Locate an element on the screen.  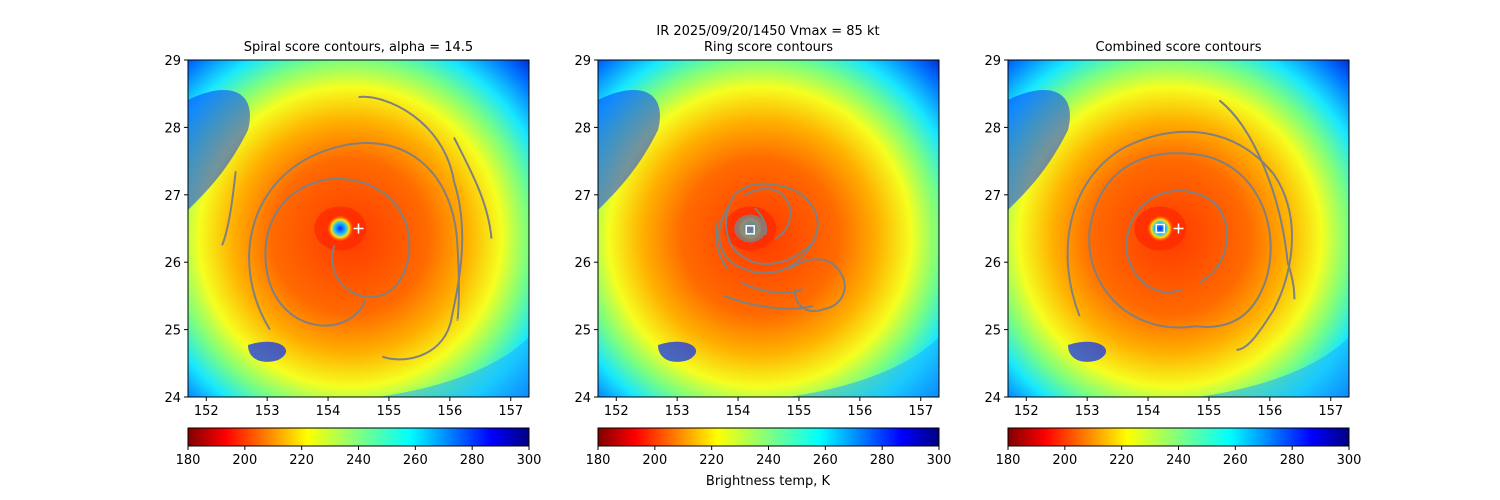
panel-title: Spiral score contours, alpha = 14.5 is located at coordinates (358, 47).